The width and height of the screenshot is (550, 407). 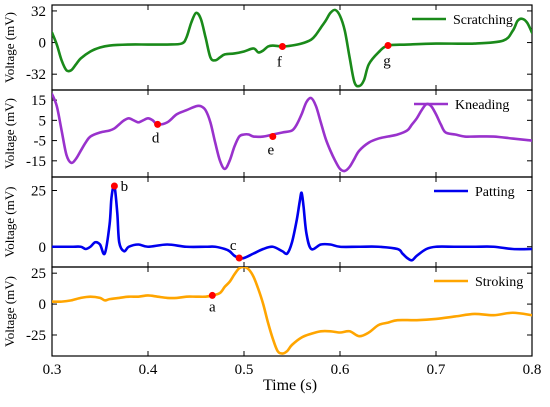 What do you see at coordinates (52, 370) in the screenshot?
I see `x-tick-label: 0.3` at bounding box center [52, 370].